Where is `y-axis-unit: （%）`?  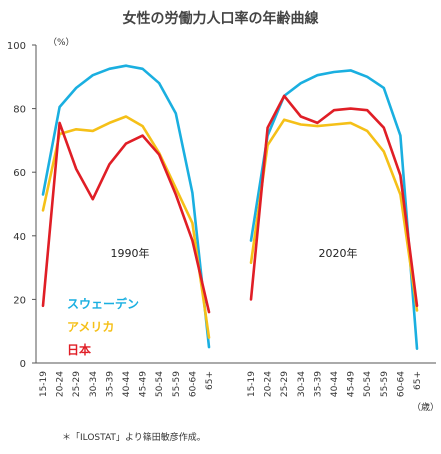 y-axis-unit: （%） is located at coordinates (61, 42).